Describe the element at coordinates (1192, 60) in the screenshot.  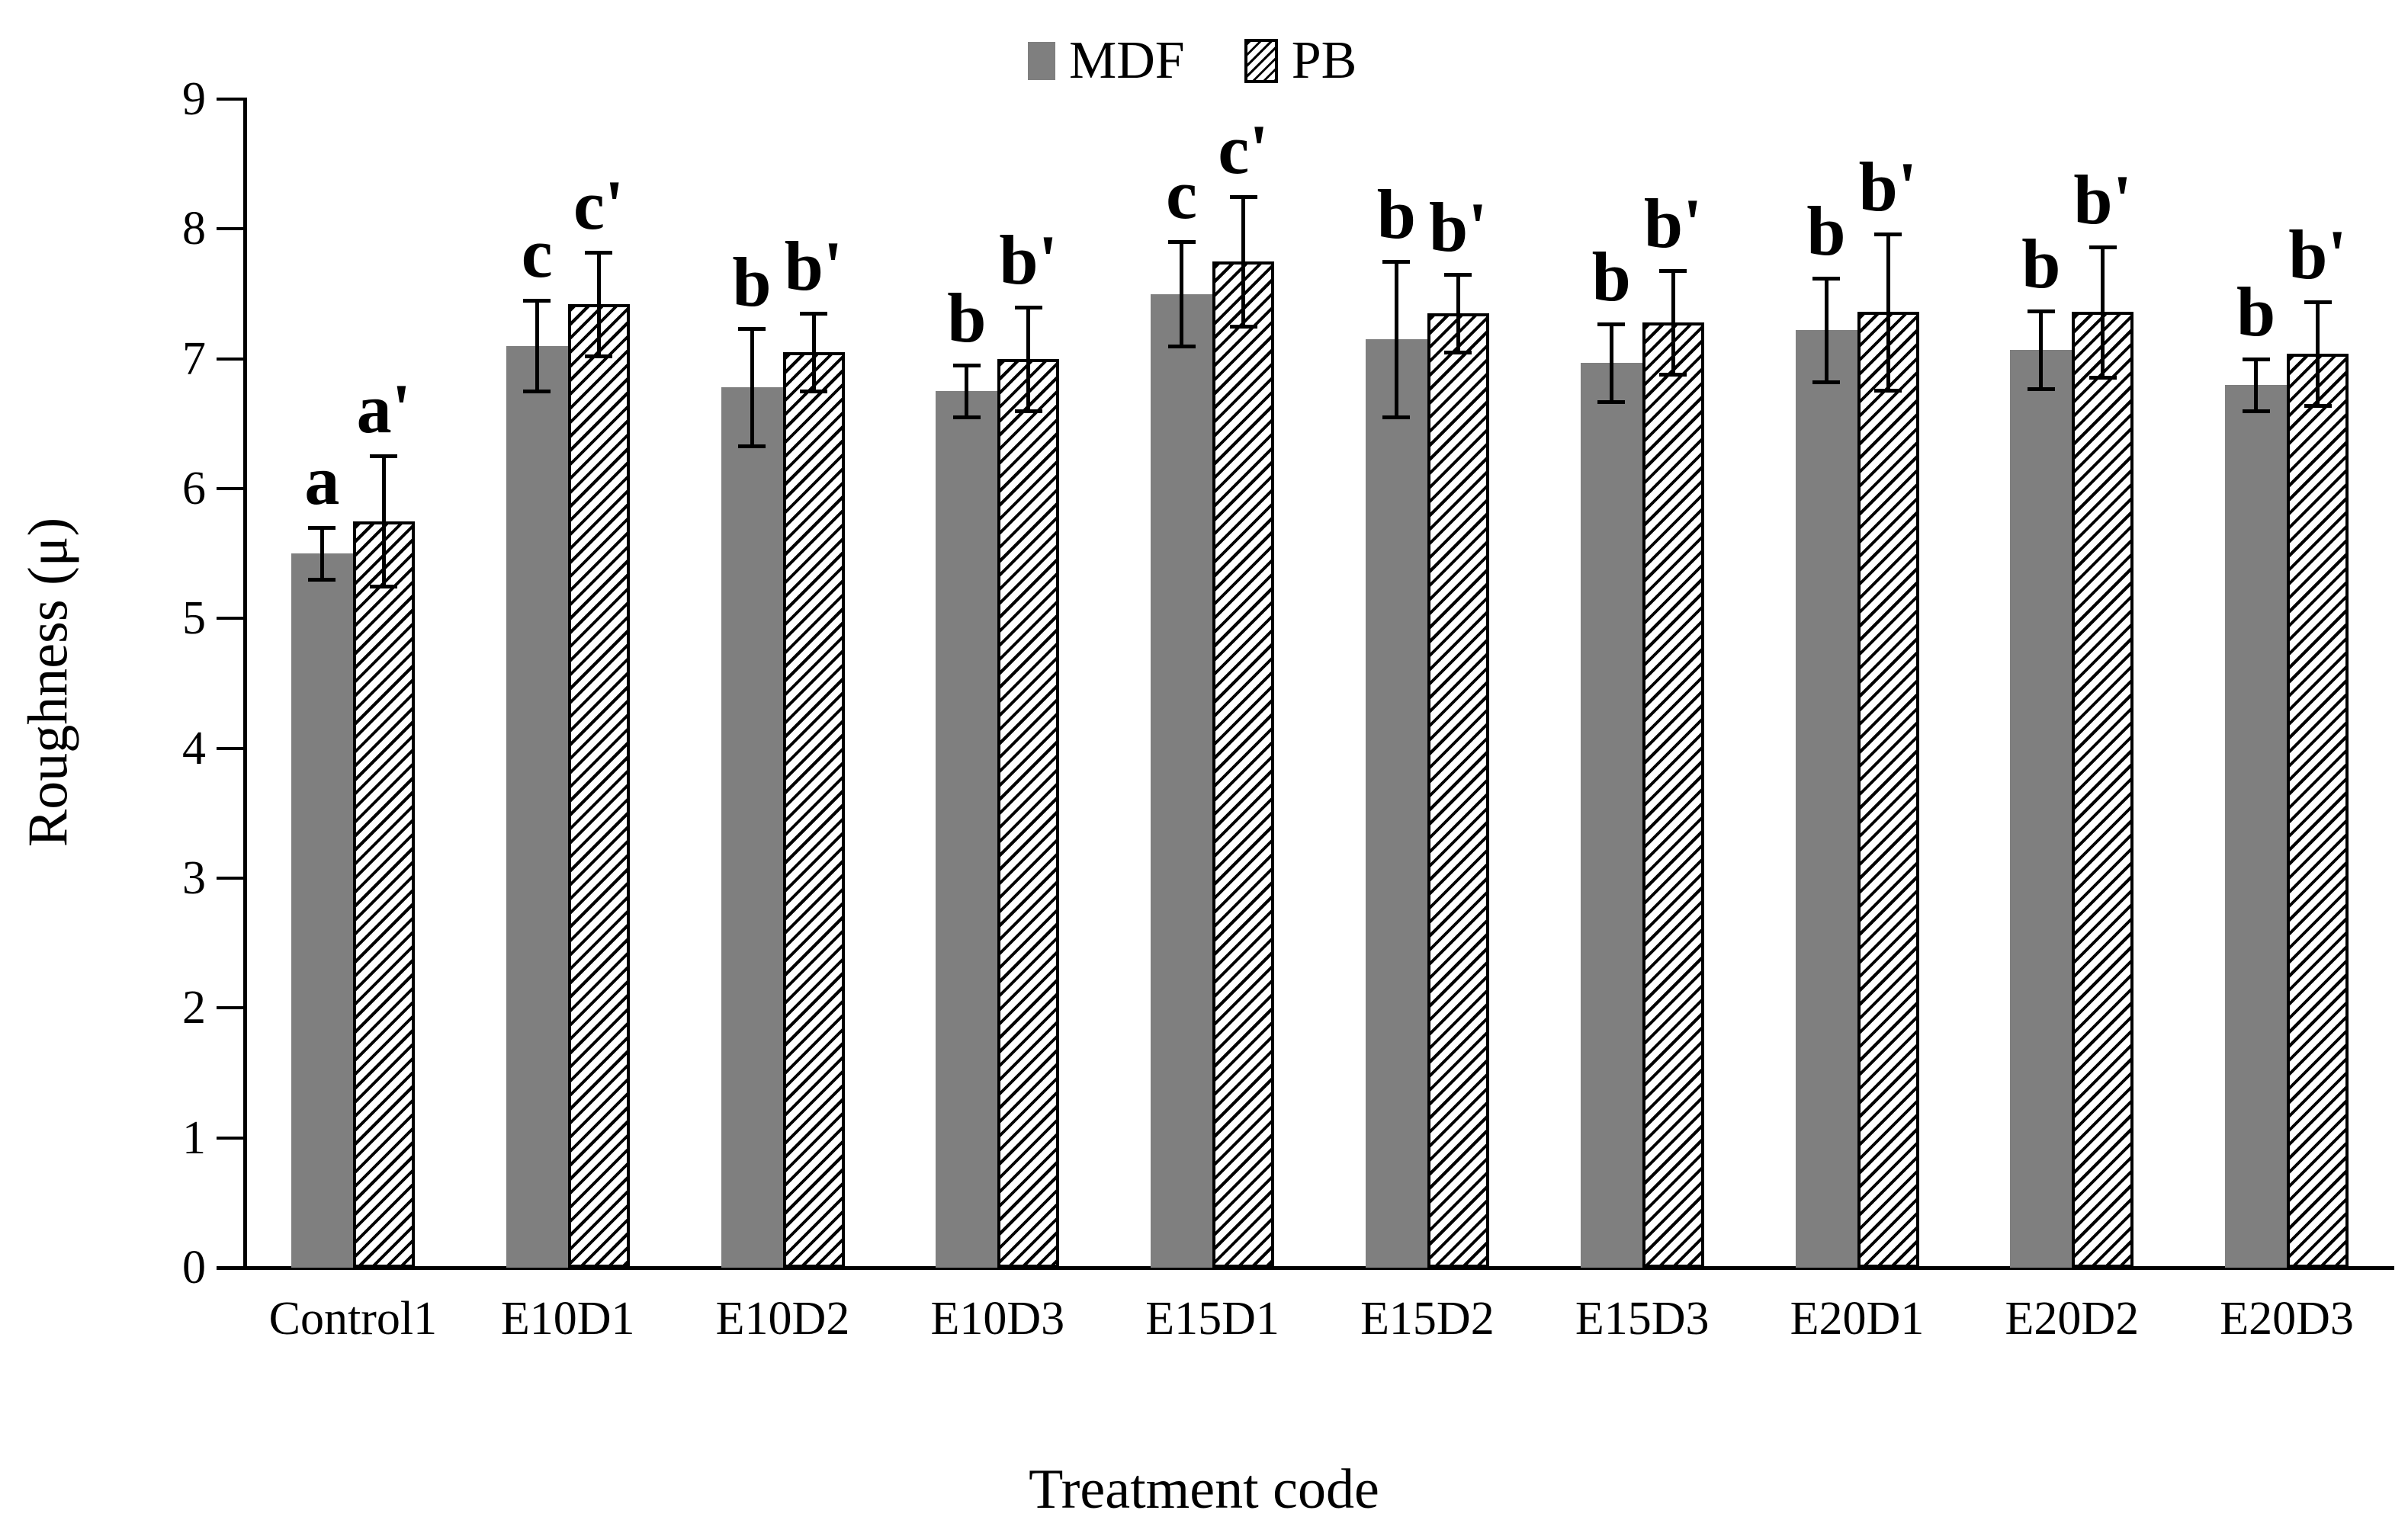
I see `legend: MDF PB` at that location.